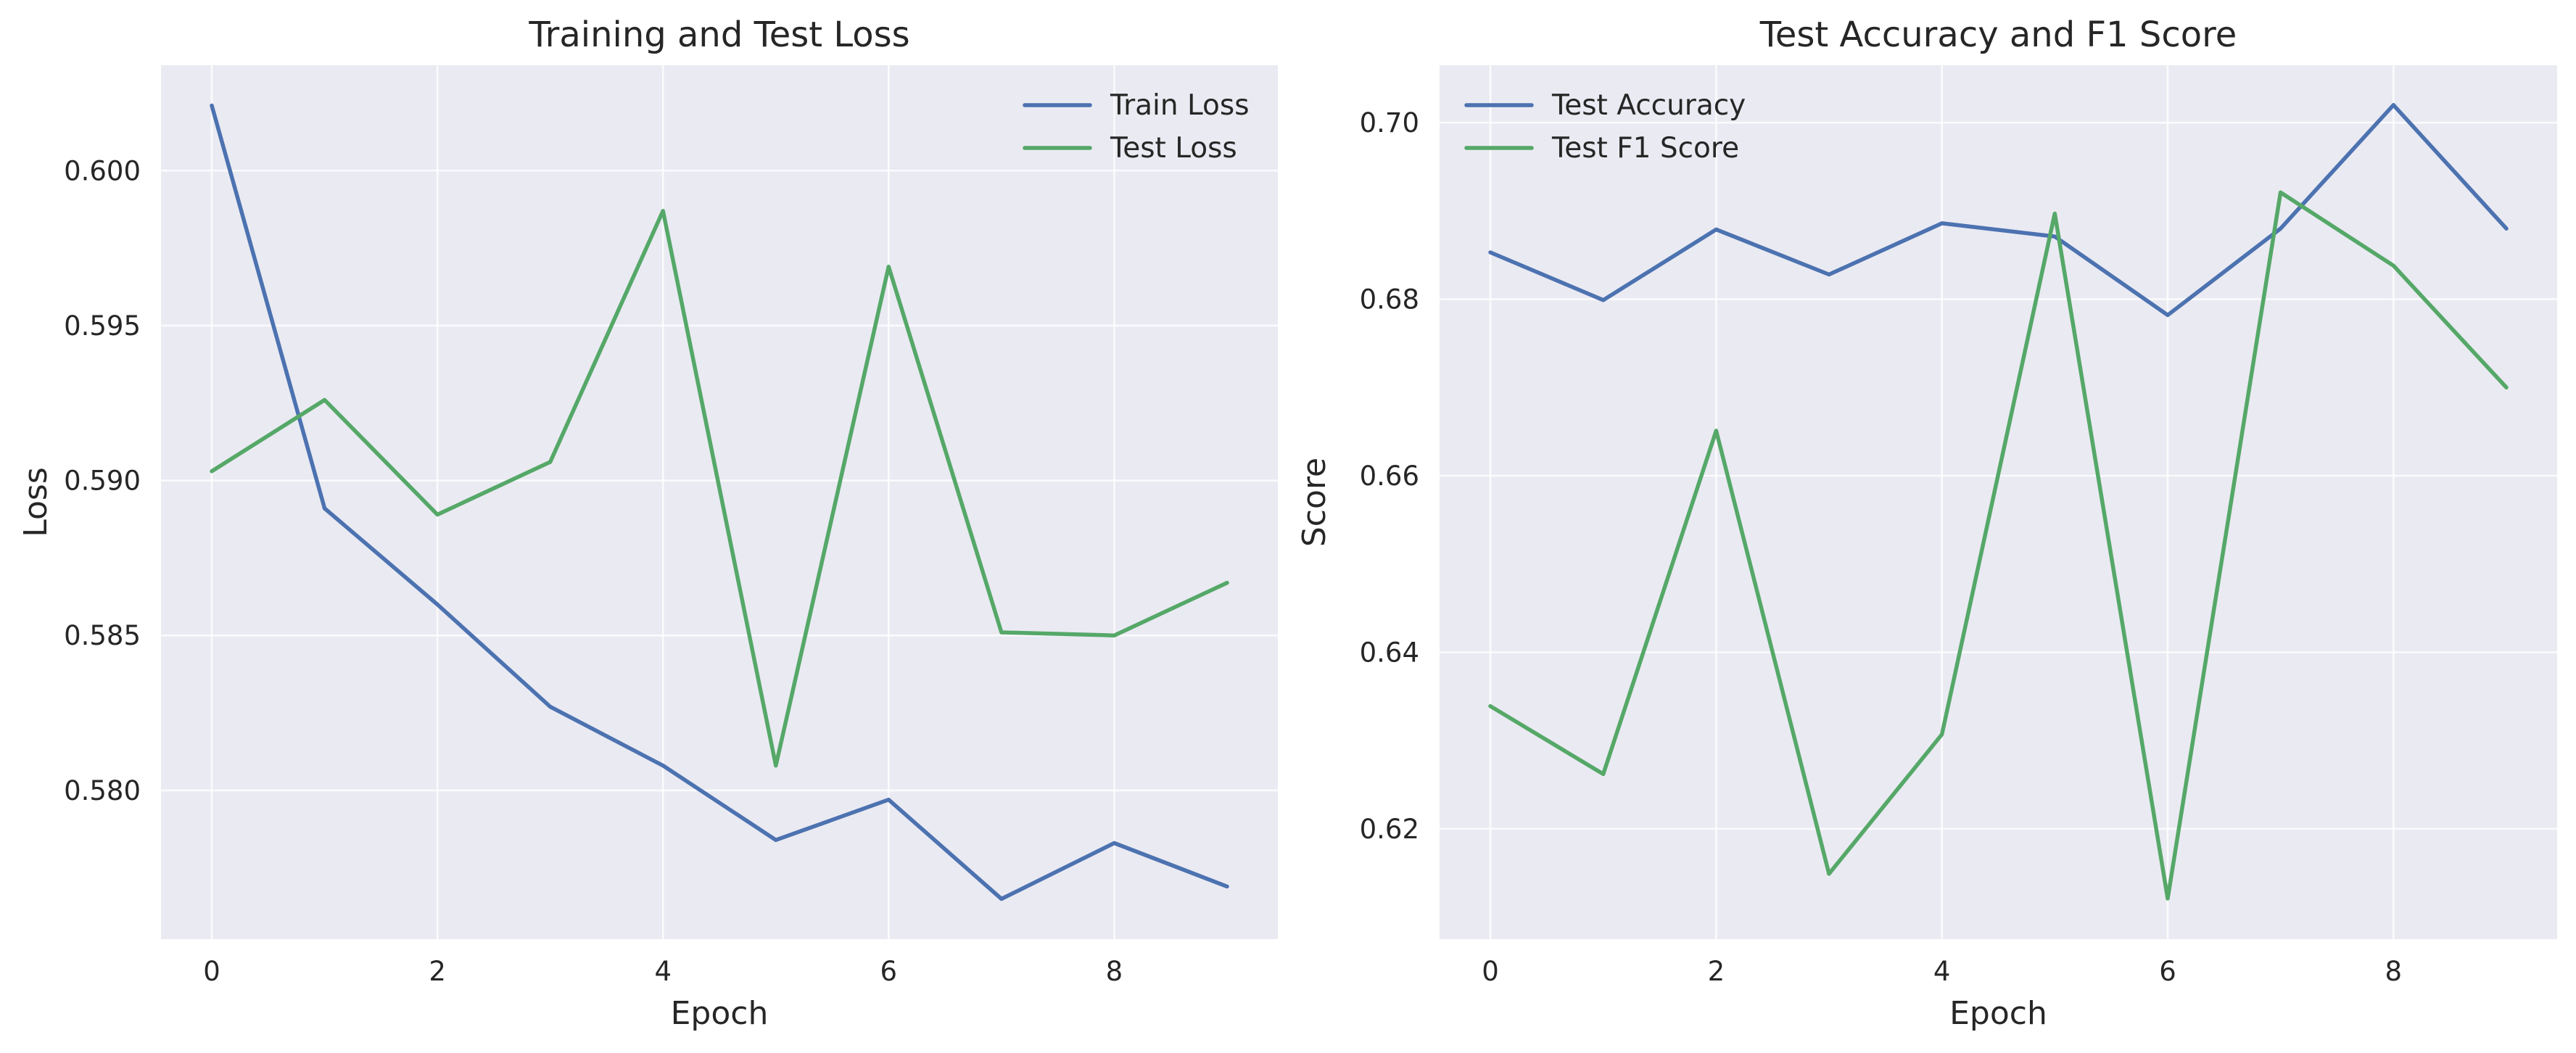 The image size is (2576, 1053). I want to click on score-x-tick-label: 6, so click(2167, 971).